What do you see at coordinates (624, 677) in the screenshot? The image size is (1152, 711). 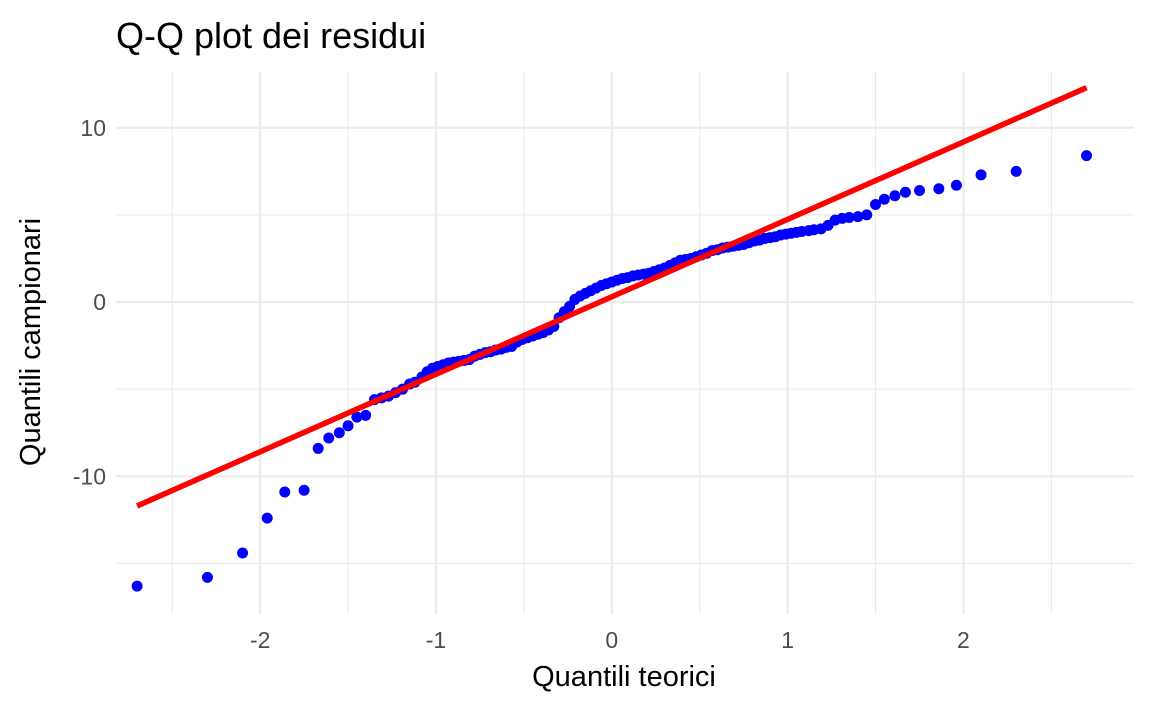 I see `x-axis-title: Quantili teorici` at bounding box center [624, 677].